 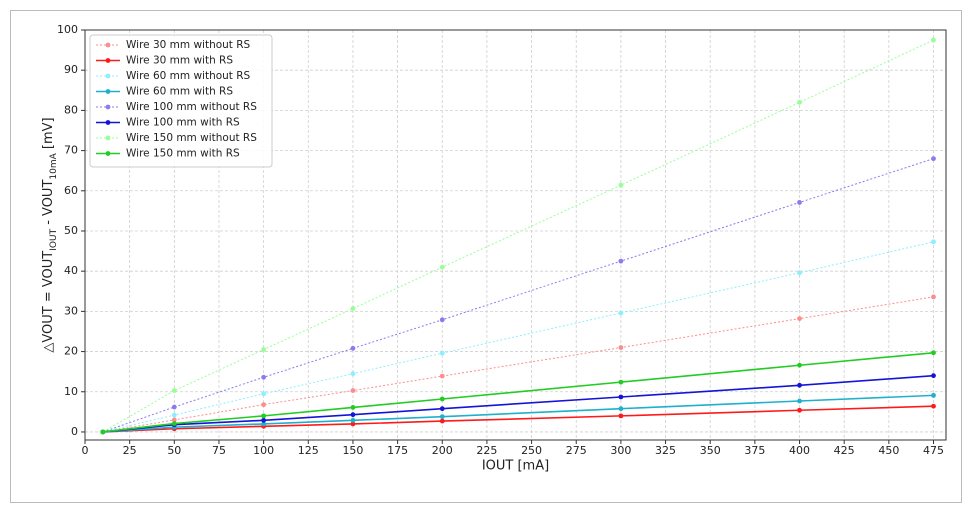 What do you see at coordinates (130, 450) in the screenshot?
I see `x-tick-label: 25` at bounding box center [130, 450].